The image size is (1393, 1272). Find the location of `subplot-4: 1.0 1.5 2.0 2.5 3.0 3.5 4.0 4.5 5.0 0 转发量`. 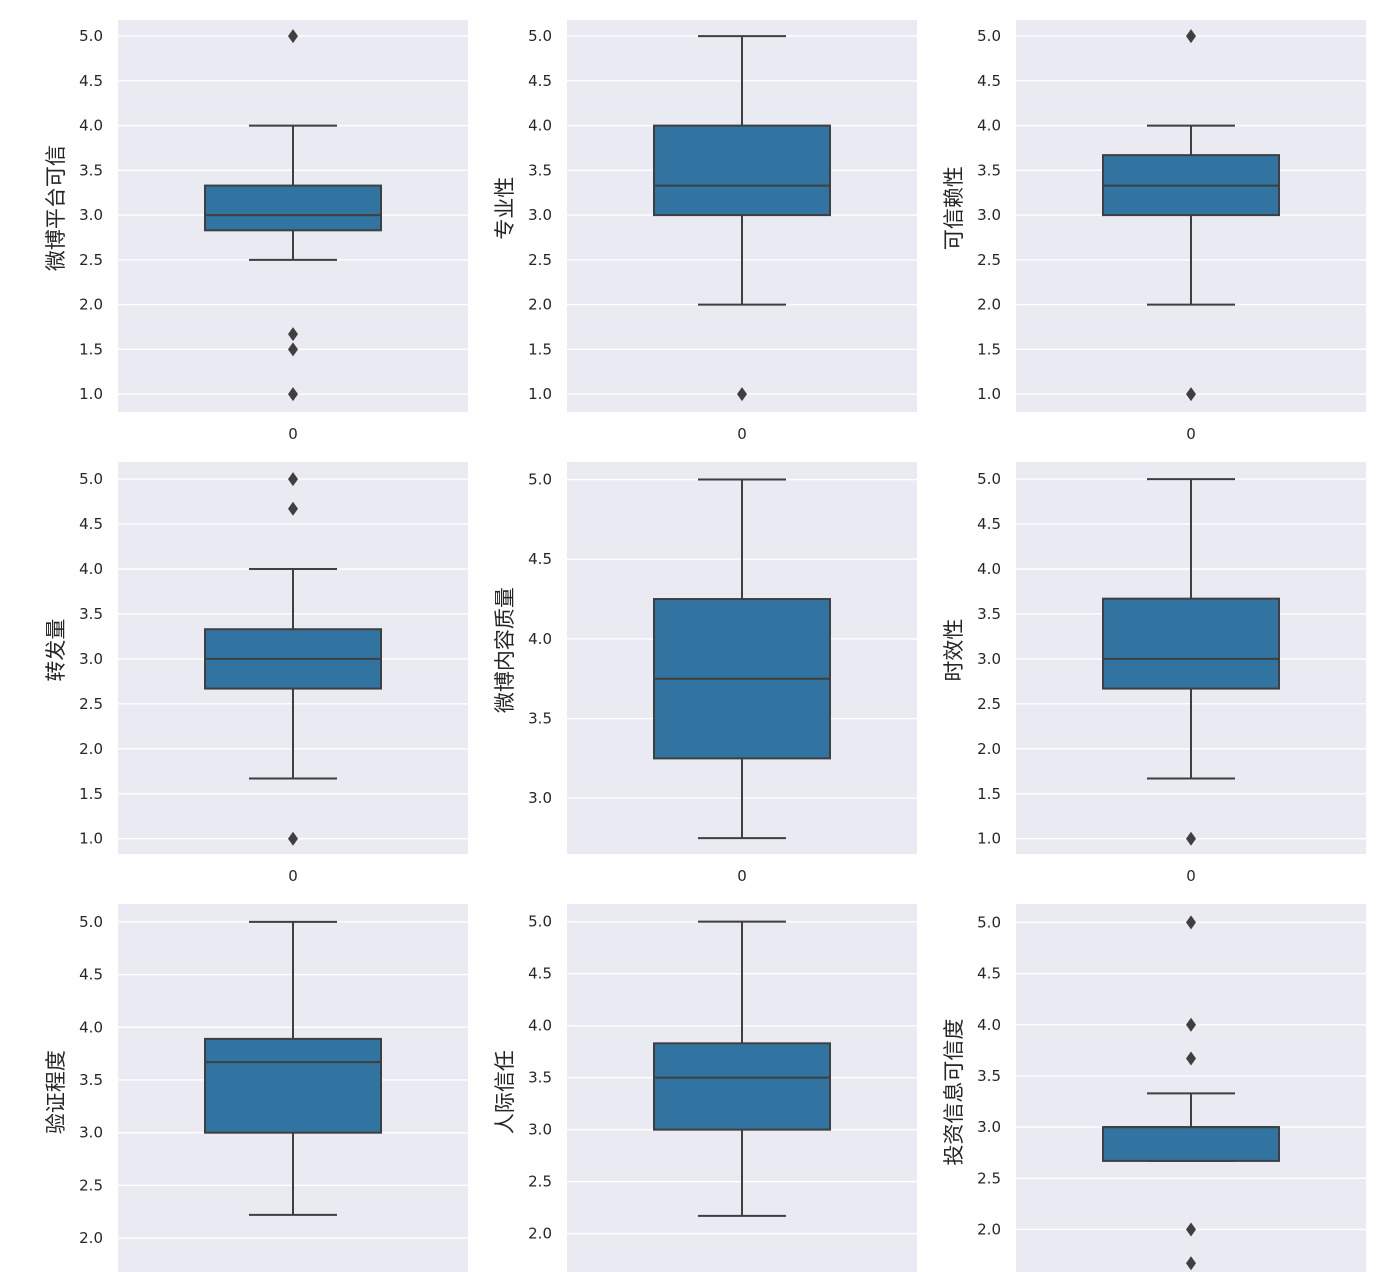

subplot-4: 1.0 1.5 2.0 2.5 3.0 3.5 4.0 4.5 5.0 0 转发量 is located at coordinates (256, 673).